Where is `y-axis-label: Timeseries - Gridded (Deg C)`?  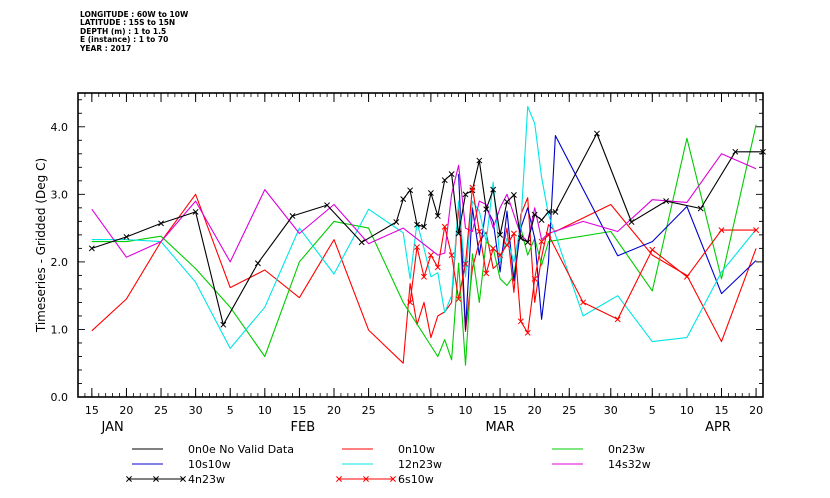 y-axis-label: Timeseries - Gridded (Deg C) is located at coordinates (41, 245).